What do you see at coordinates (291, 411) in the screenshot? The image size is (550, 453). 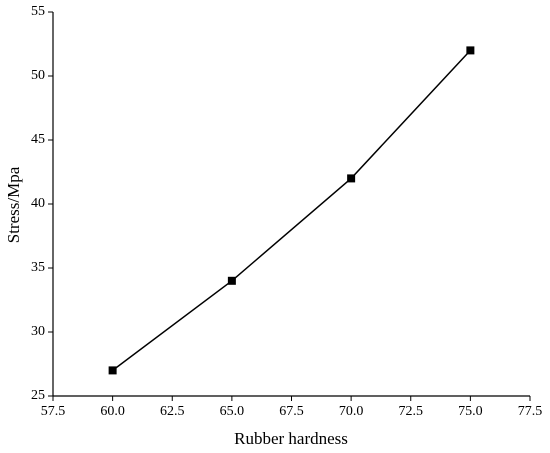 I see `x-tick-label: 67.5` at bounding box center [291, 411].